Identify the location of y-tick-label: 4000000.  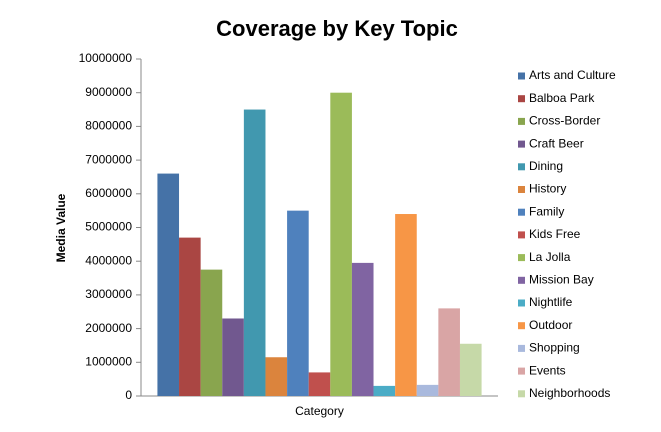
(108, 260).